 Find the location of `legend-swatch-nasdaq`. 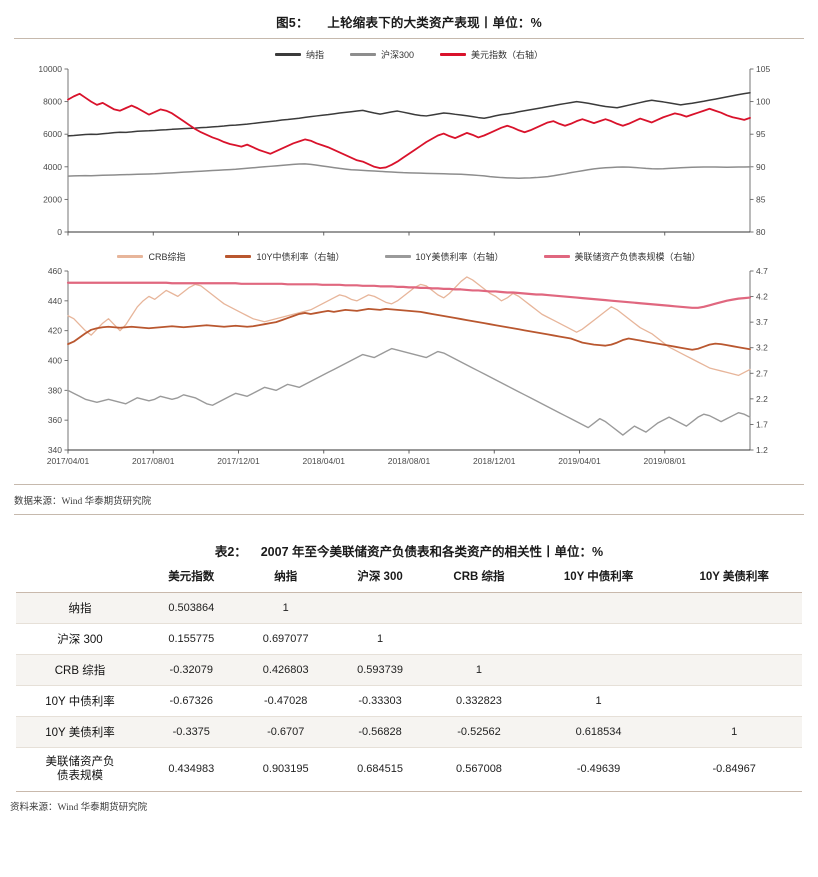

legend-swatch-nasdaq is located at coordinates (287, 54).